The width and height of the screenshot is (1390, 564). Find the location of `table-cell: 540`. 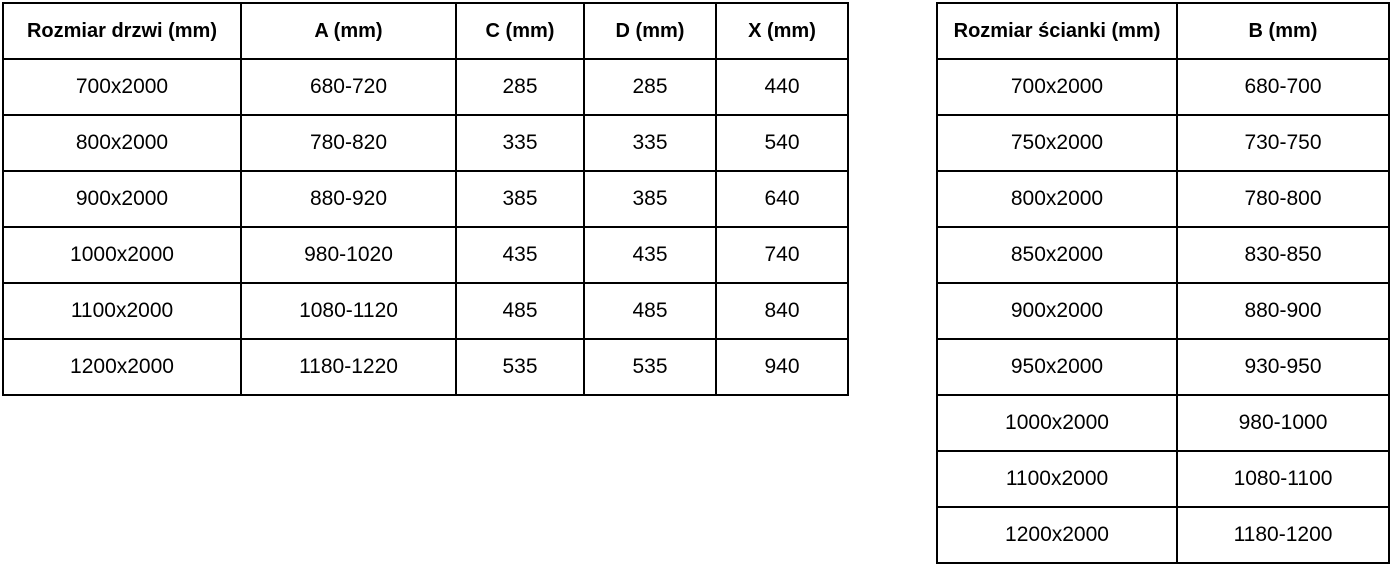

table-cell: 540 is located at coordinates (782, 143).